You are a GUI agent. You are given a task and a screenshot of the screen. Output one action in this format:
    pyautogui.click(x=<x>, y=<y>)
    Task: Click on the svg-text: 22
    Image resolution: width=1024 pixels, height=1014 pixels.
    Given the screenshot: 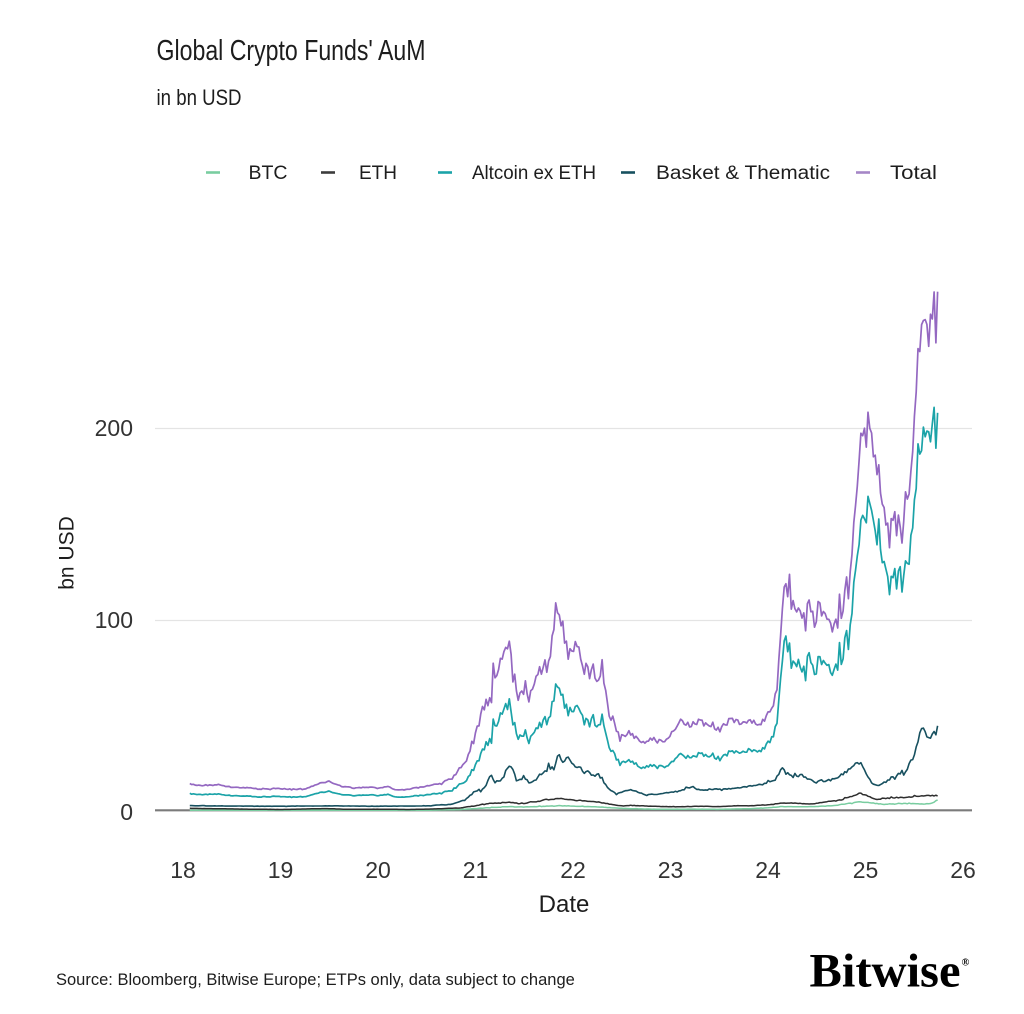 What is the action you would take?
    pyautogui.click(x=573, y=870)
    